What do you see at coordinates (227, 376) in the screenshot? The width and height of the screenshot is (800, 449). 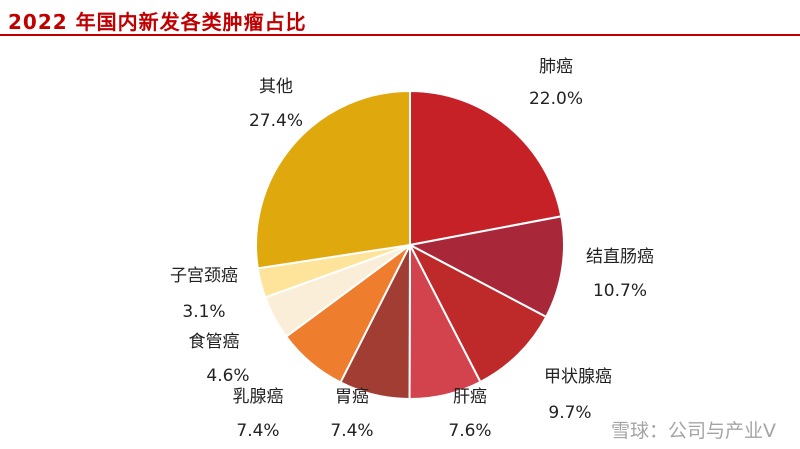 I see `slice-value-label: 4.6%` at bounding box center [227, 376].